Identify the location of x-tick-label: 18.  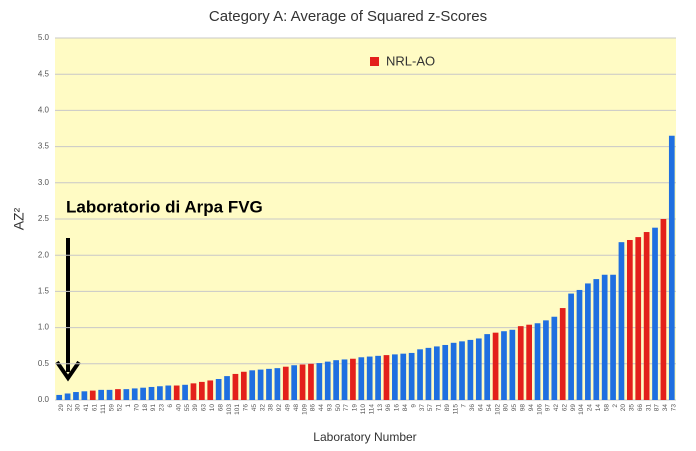
(145, 408).